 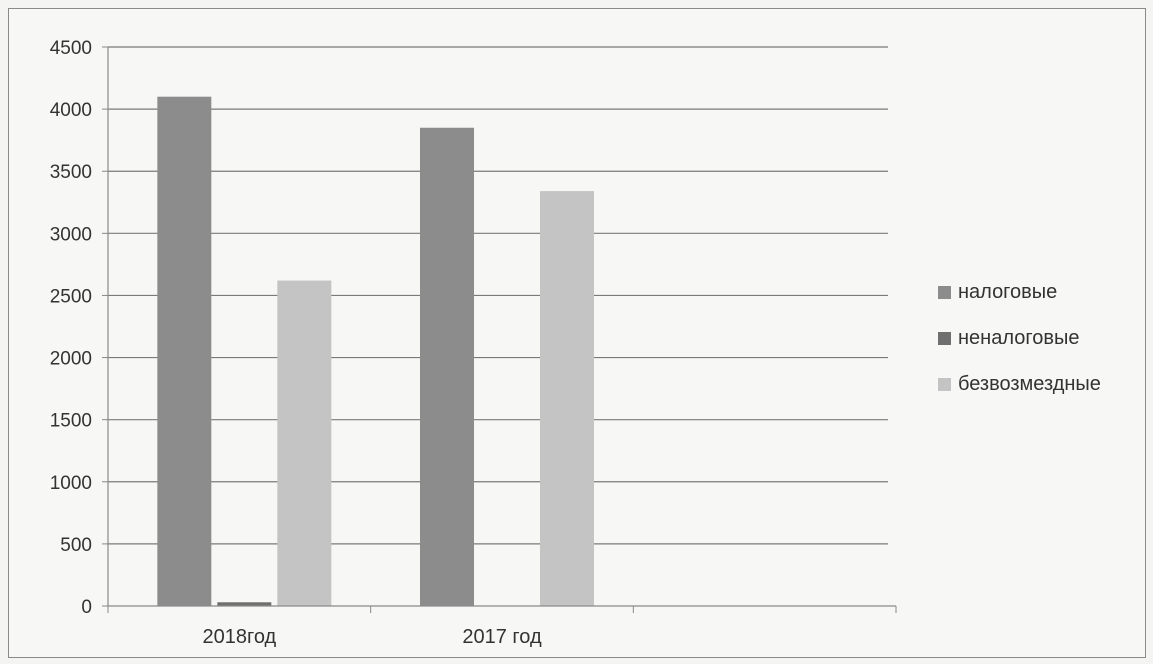 What do you see at coordinates (71, 359) in the screenshot?
I see `y-tick-label: 2000` at bounding box center [71, 359].